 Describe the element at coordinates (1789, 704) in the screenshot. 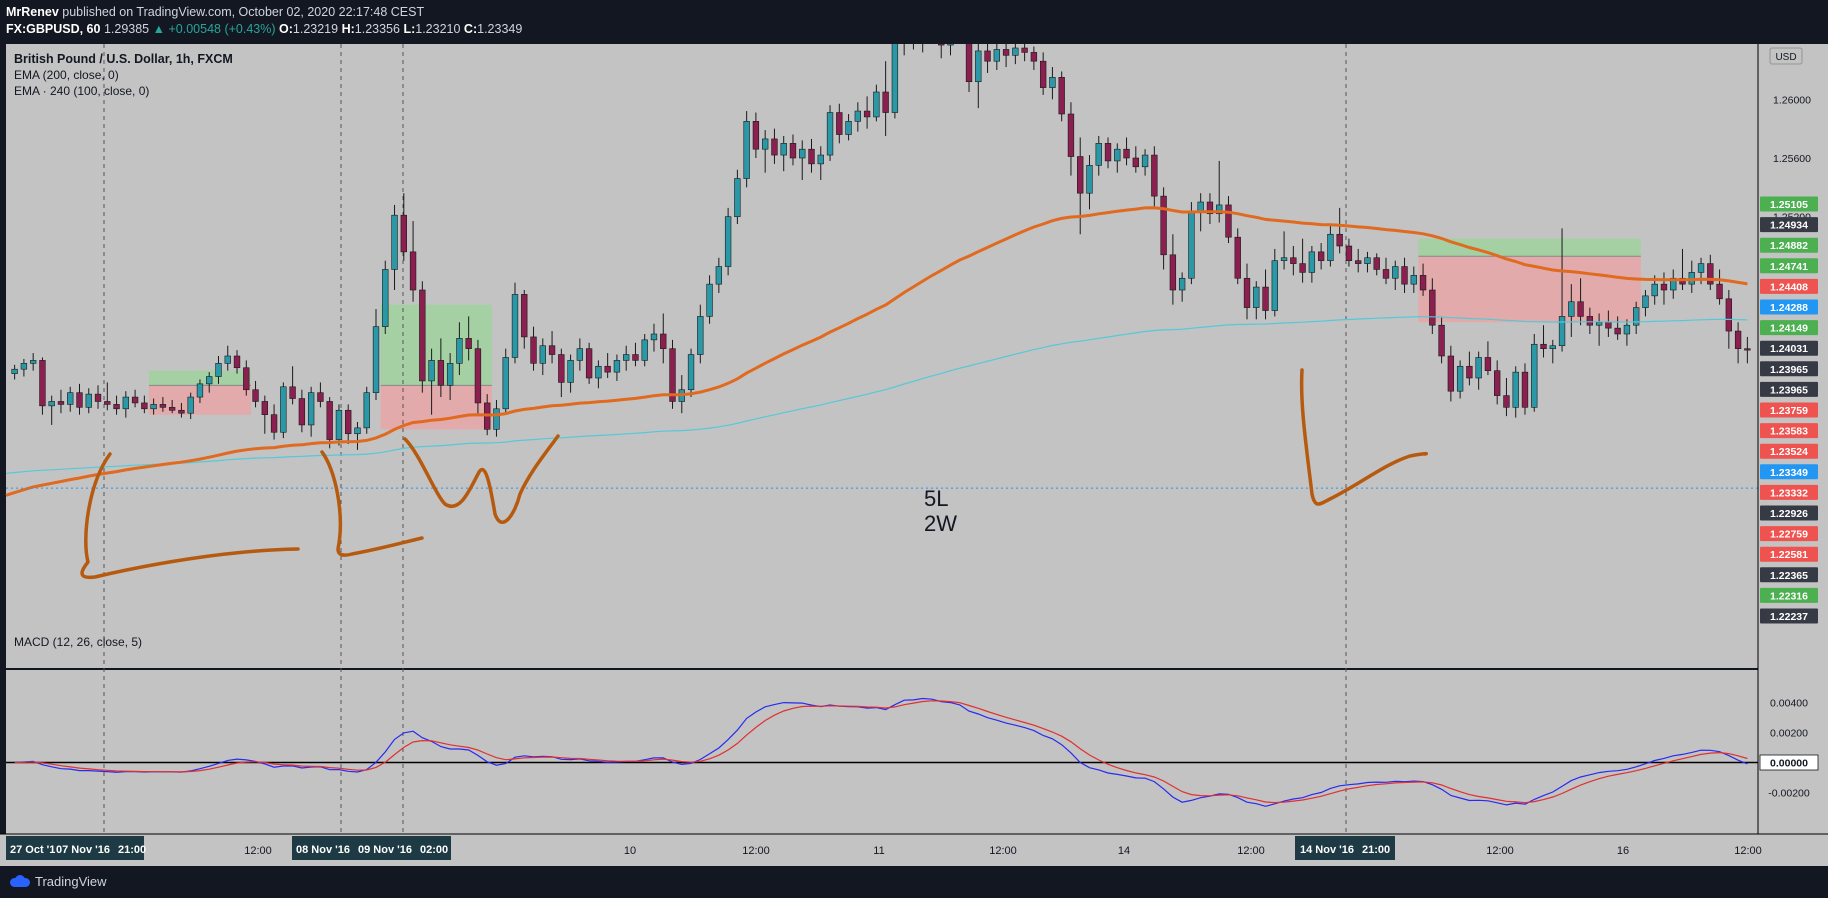

I see `macd-tick: 0.00400` at that location.